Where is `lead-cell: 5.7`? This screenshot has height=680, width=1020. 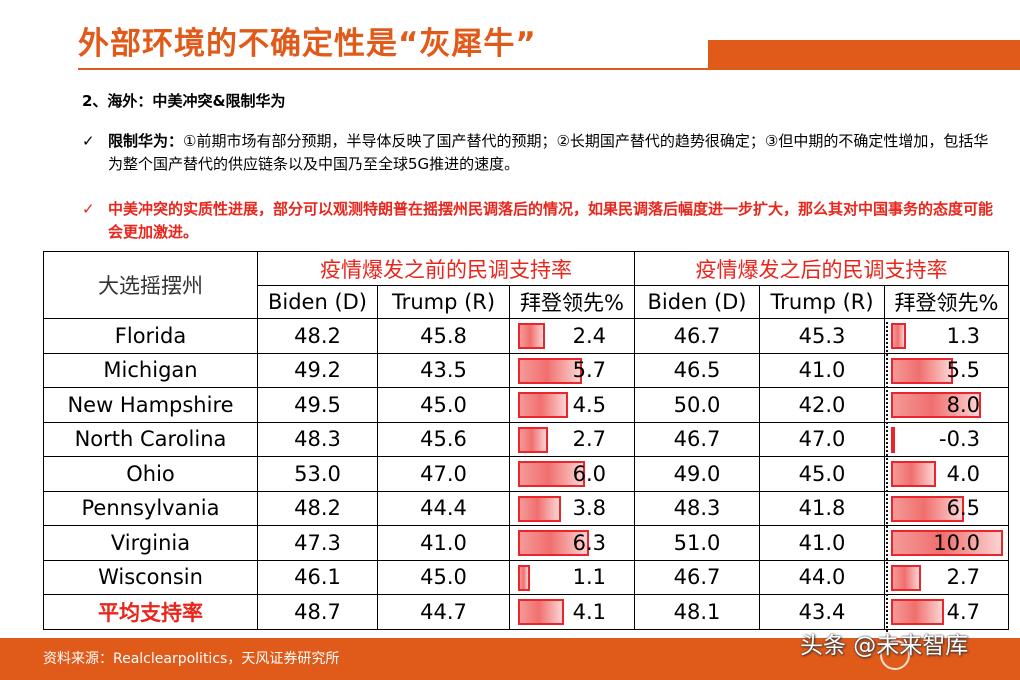
lead-cell: 5.7 is located at coordinates (572, 370).